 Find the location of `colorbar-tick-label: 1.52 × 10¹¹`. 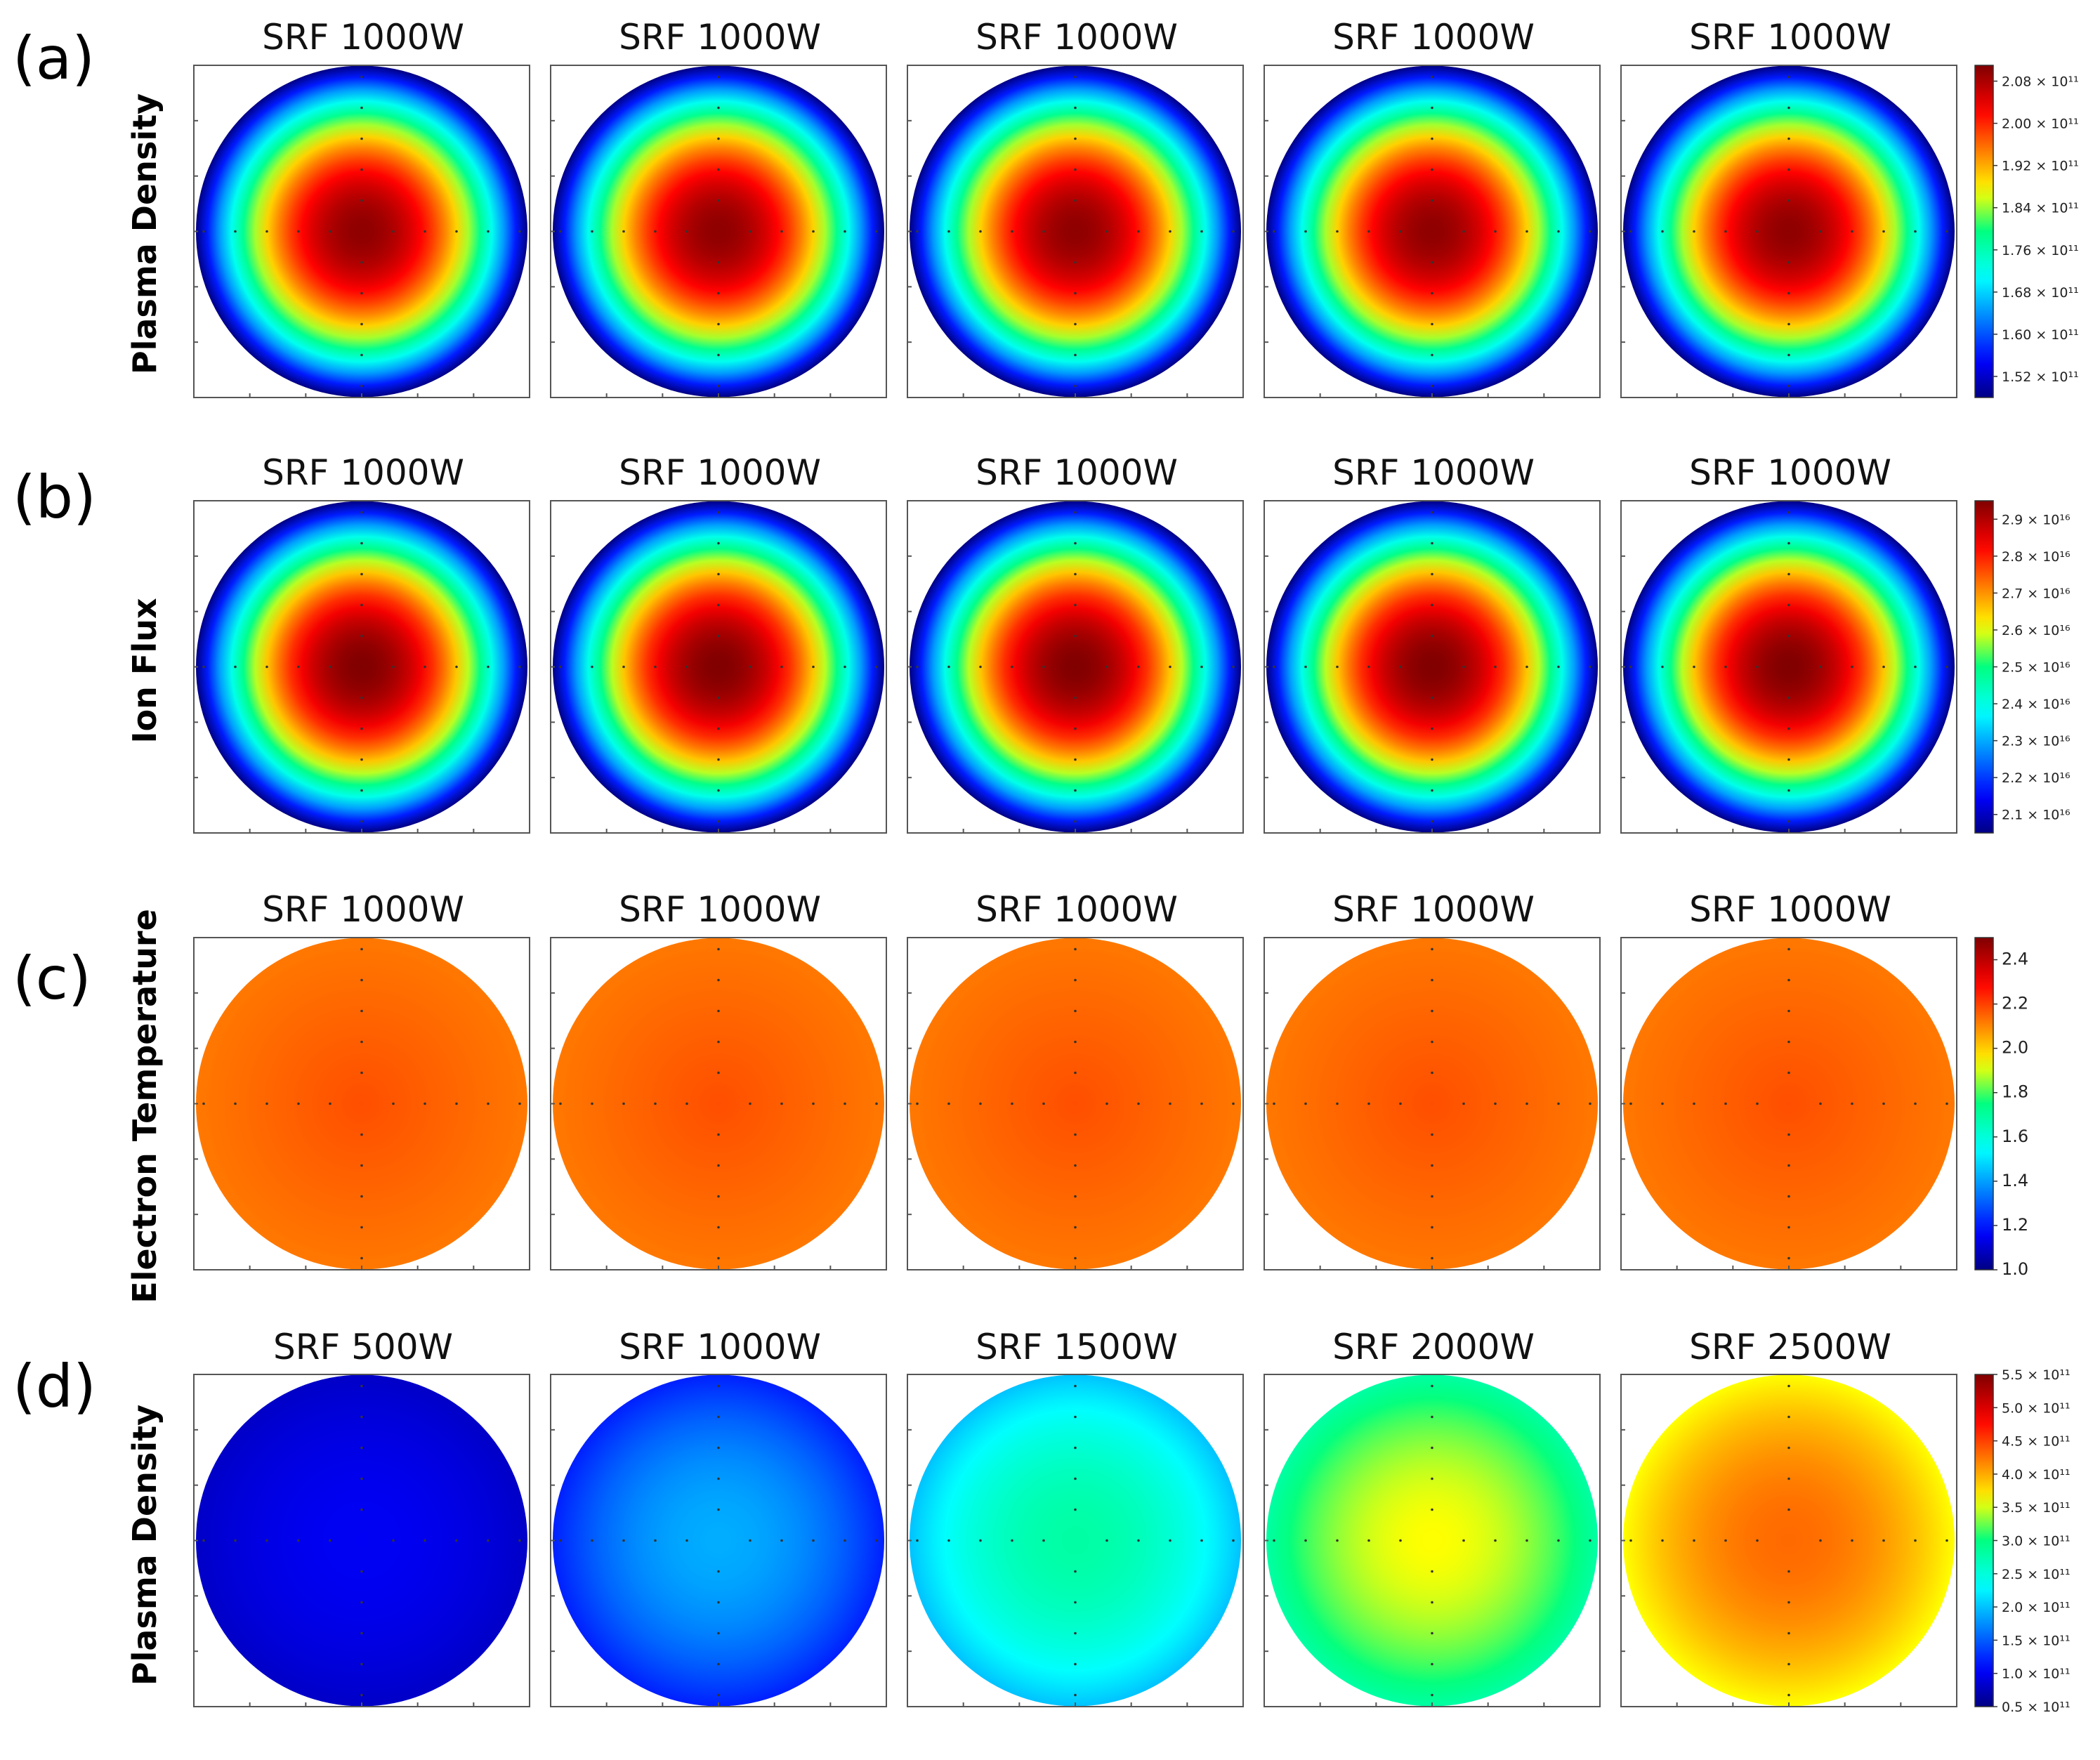

colorbar-tick-label: 1.52 × 10¹¹ is located at coordinates (2040, 377).